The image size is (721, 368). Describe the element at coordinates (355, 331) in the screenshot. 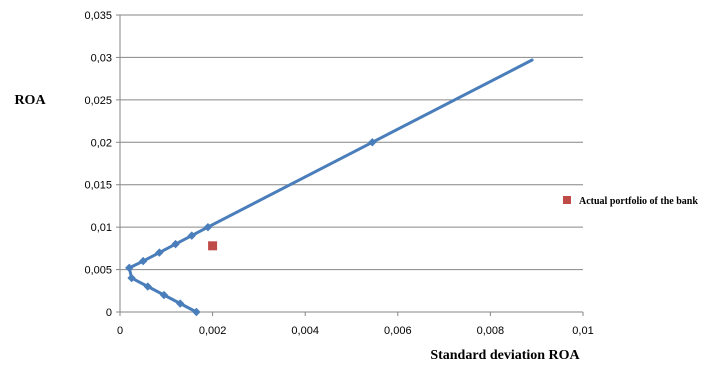

I see `x-tick-labels: 0 0,002 0,004 0,006 0,008 0,01` at that location.